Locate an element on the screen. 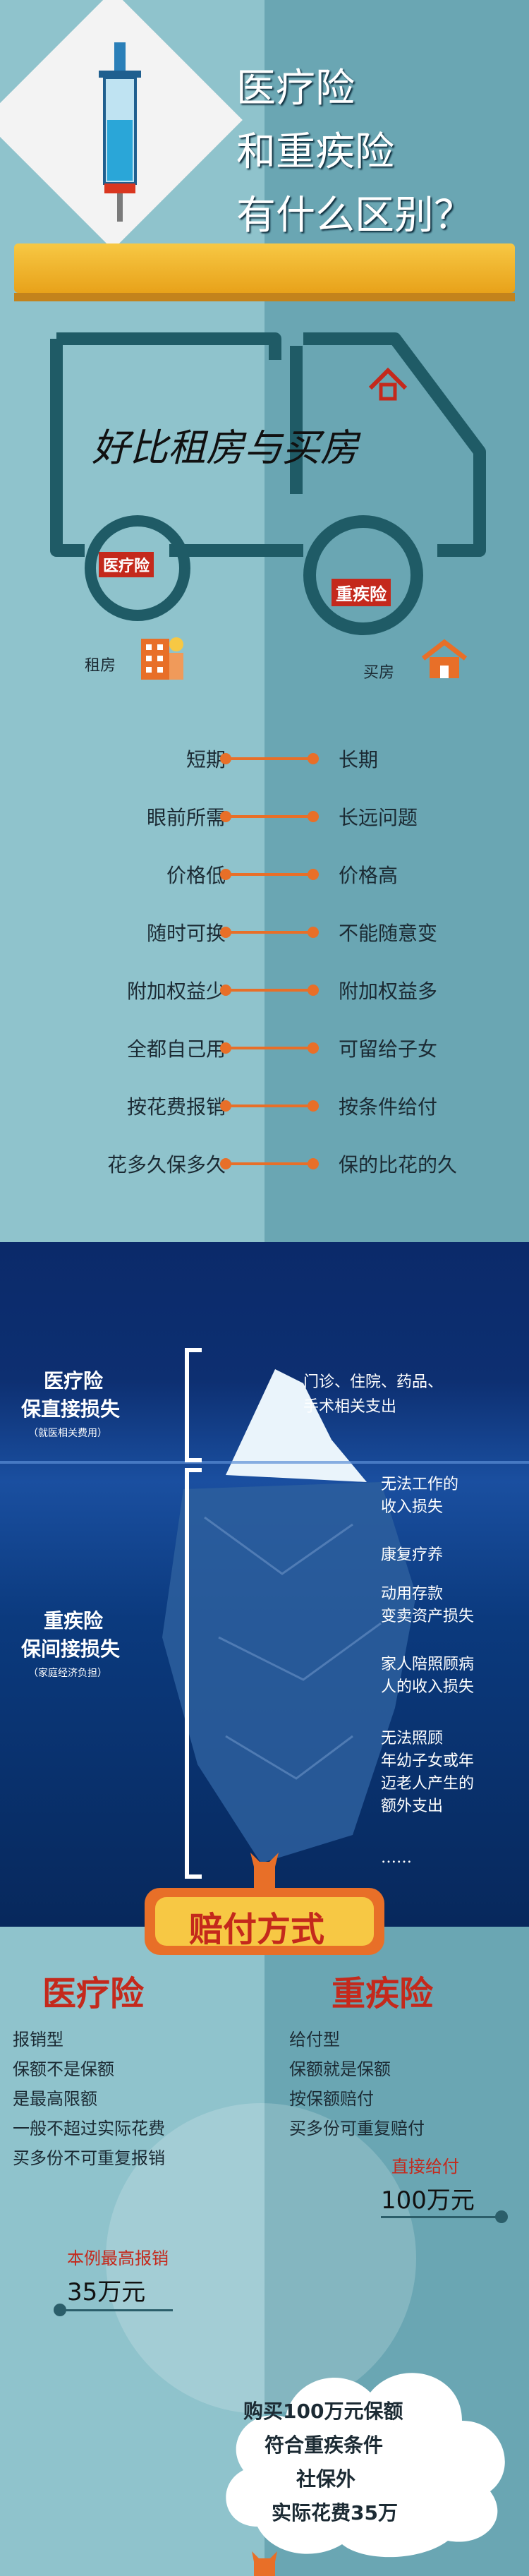  loss-item-line: 动用存款 is located at coordinates (412, 1594).